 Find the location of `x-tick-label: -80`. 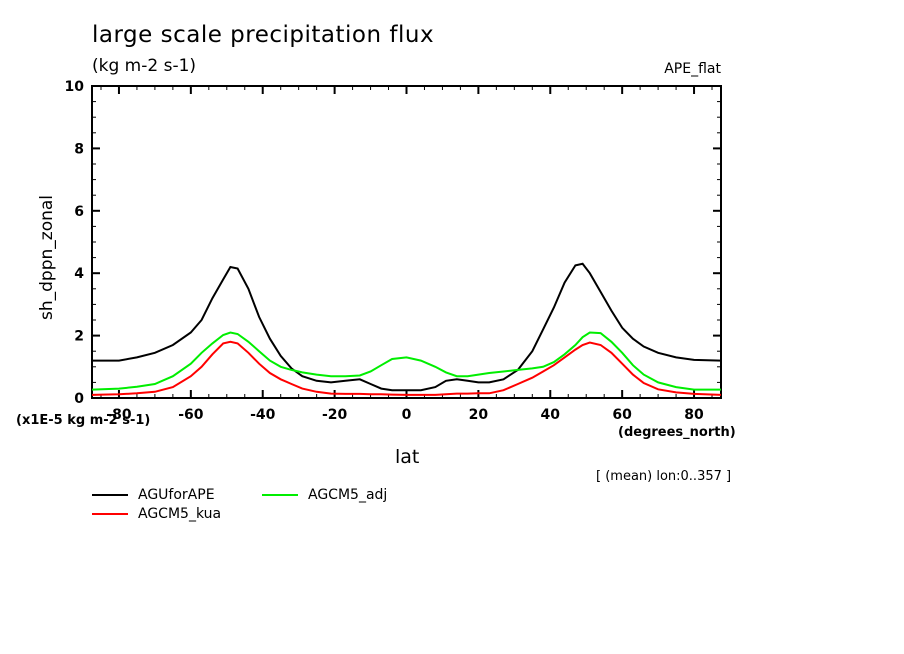

x-tick-label: -80 is located at coordinates (119, 415).